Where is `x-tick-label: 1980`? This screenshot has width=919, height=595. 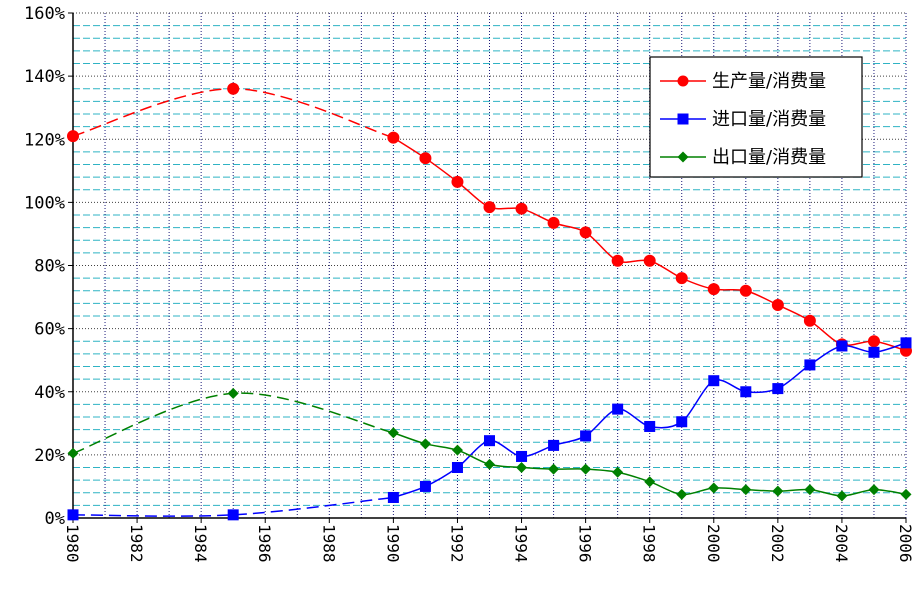
x-tick-label: 1980 is located at coordinates (72, 543).